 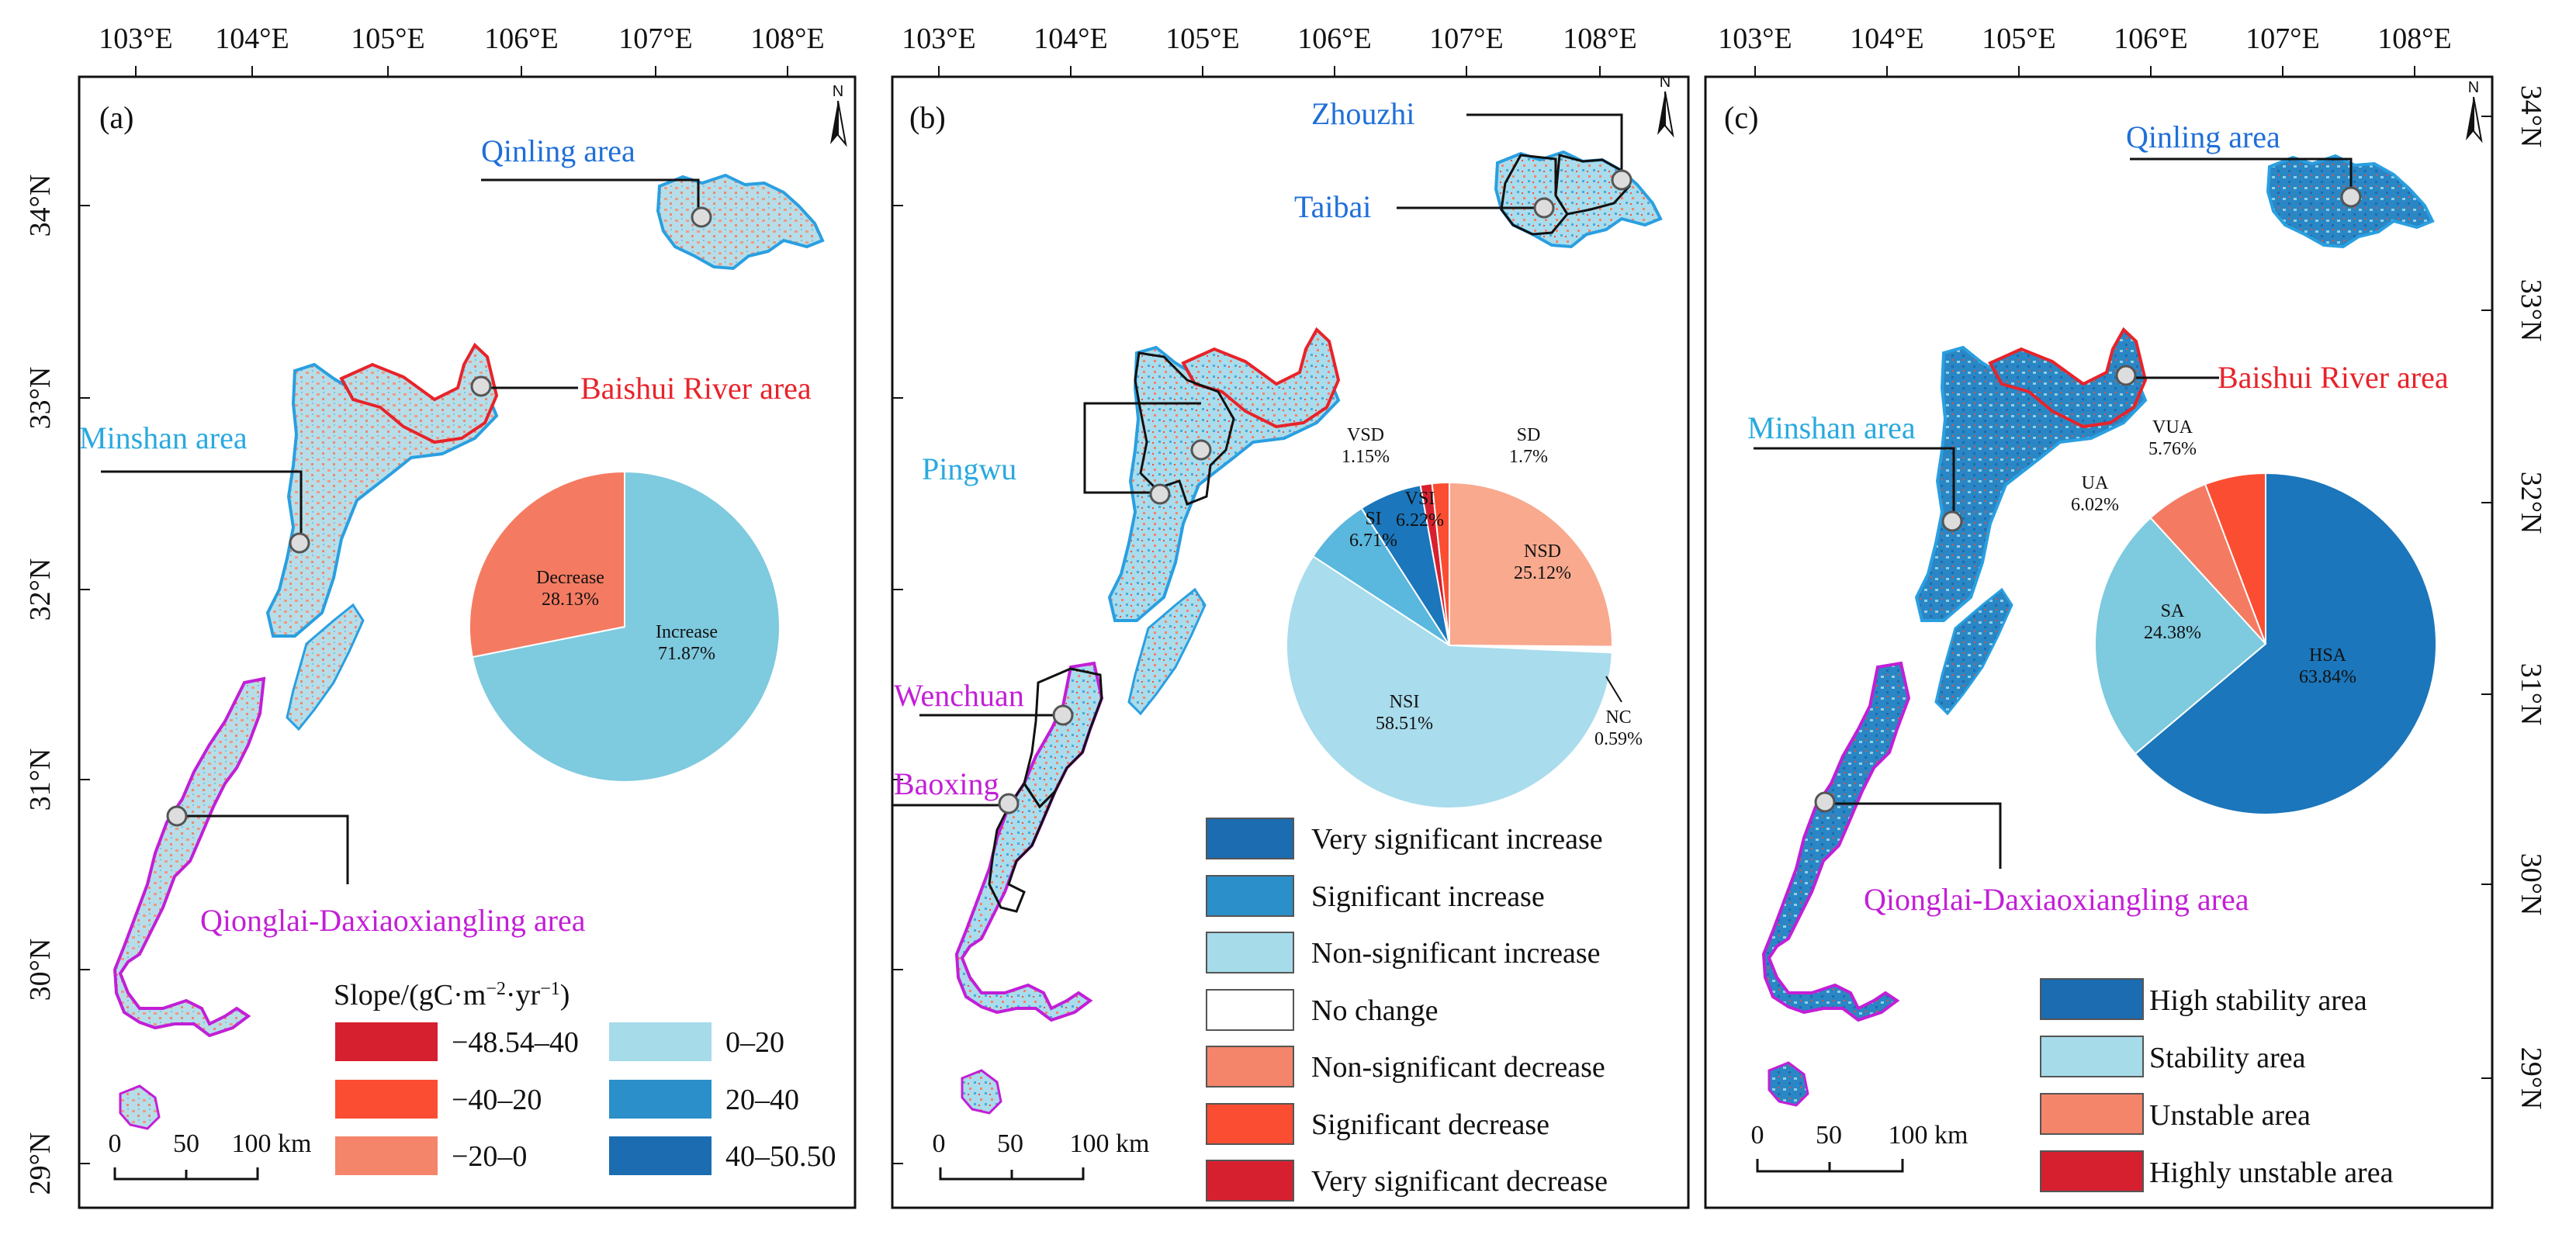 I want to click on area-label-wenchuan: Wenchuan, so click(x=959, y=695).